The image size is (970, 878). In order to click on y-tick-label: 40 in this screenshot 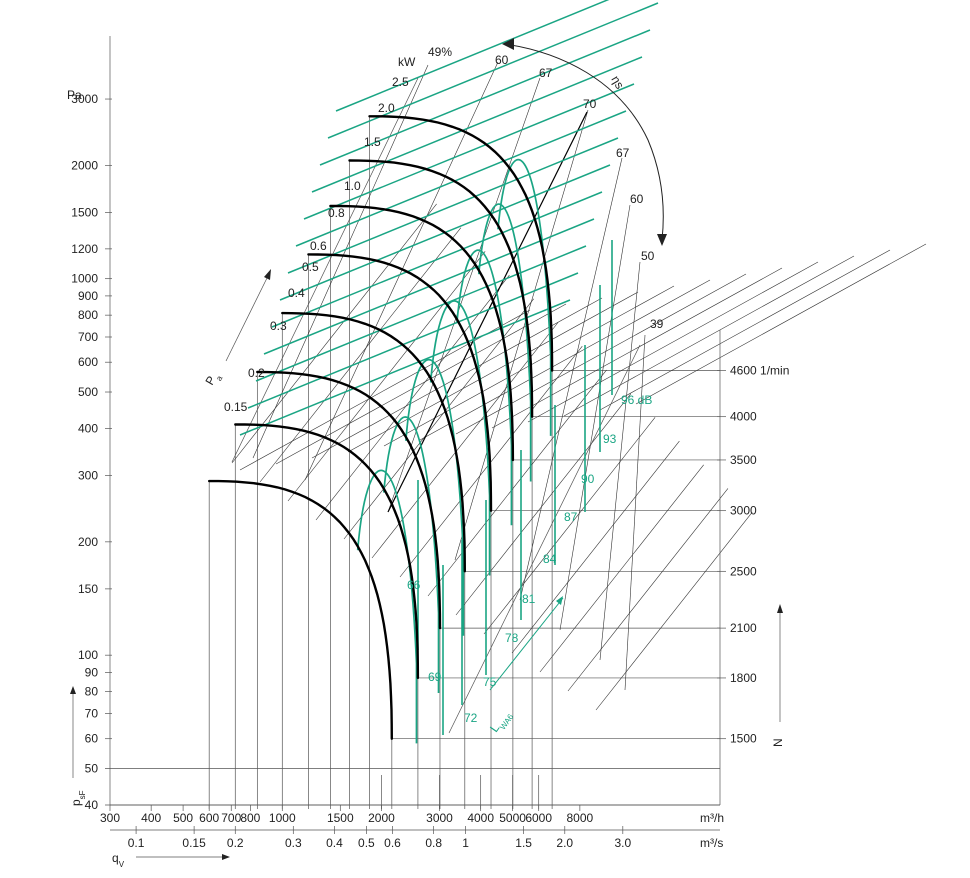, I will do `click(92, 805)`.